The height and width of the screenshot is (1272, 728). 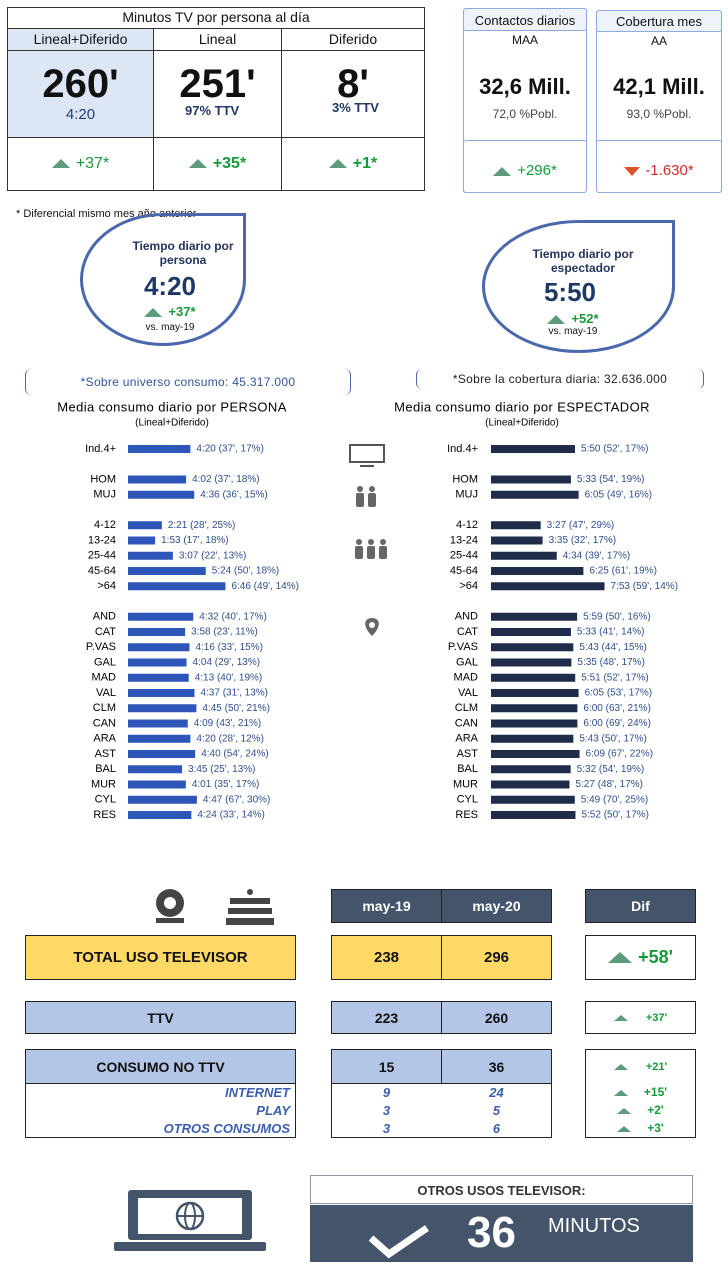 What do you see at coordinates (229, 677) in the screenshot?
I see `value-label: 4:13 (40', 19%)` at bounding box center [229, 677].